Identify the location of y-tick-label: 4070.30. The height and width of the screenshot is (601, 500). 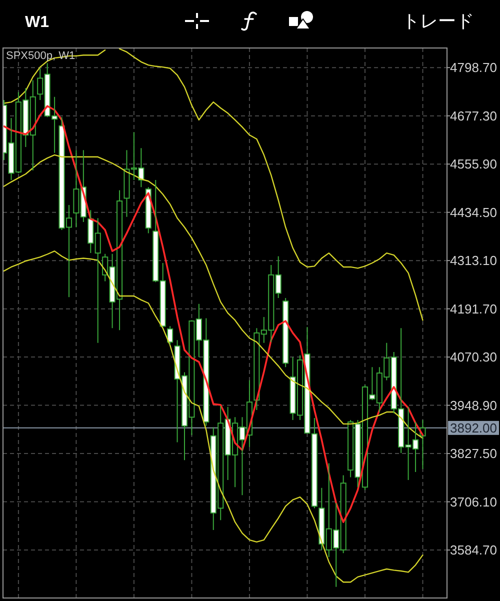
(473, 357).